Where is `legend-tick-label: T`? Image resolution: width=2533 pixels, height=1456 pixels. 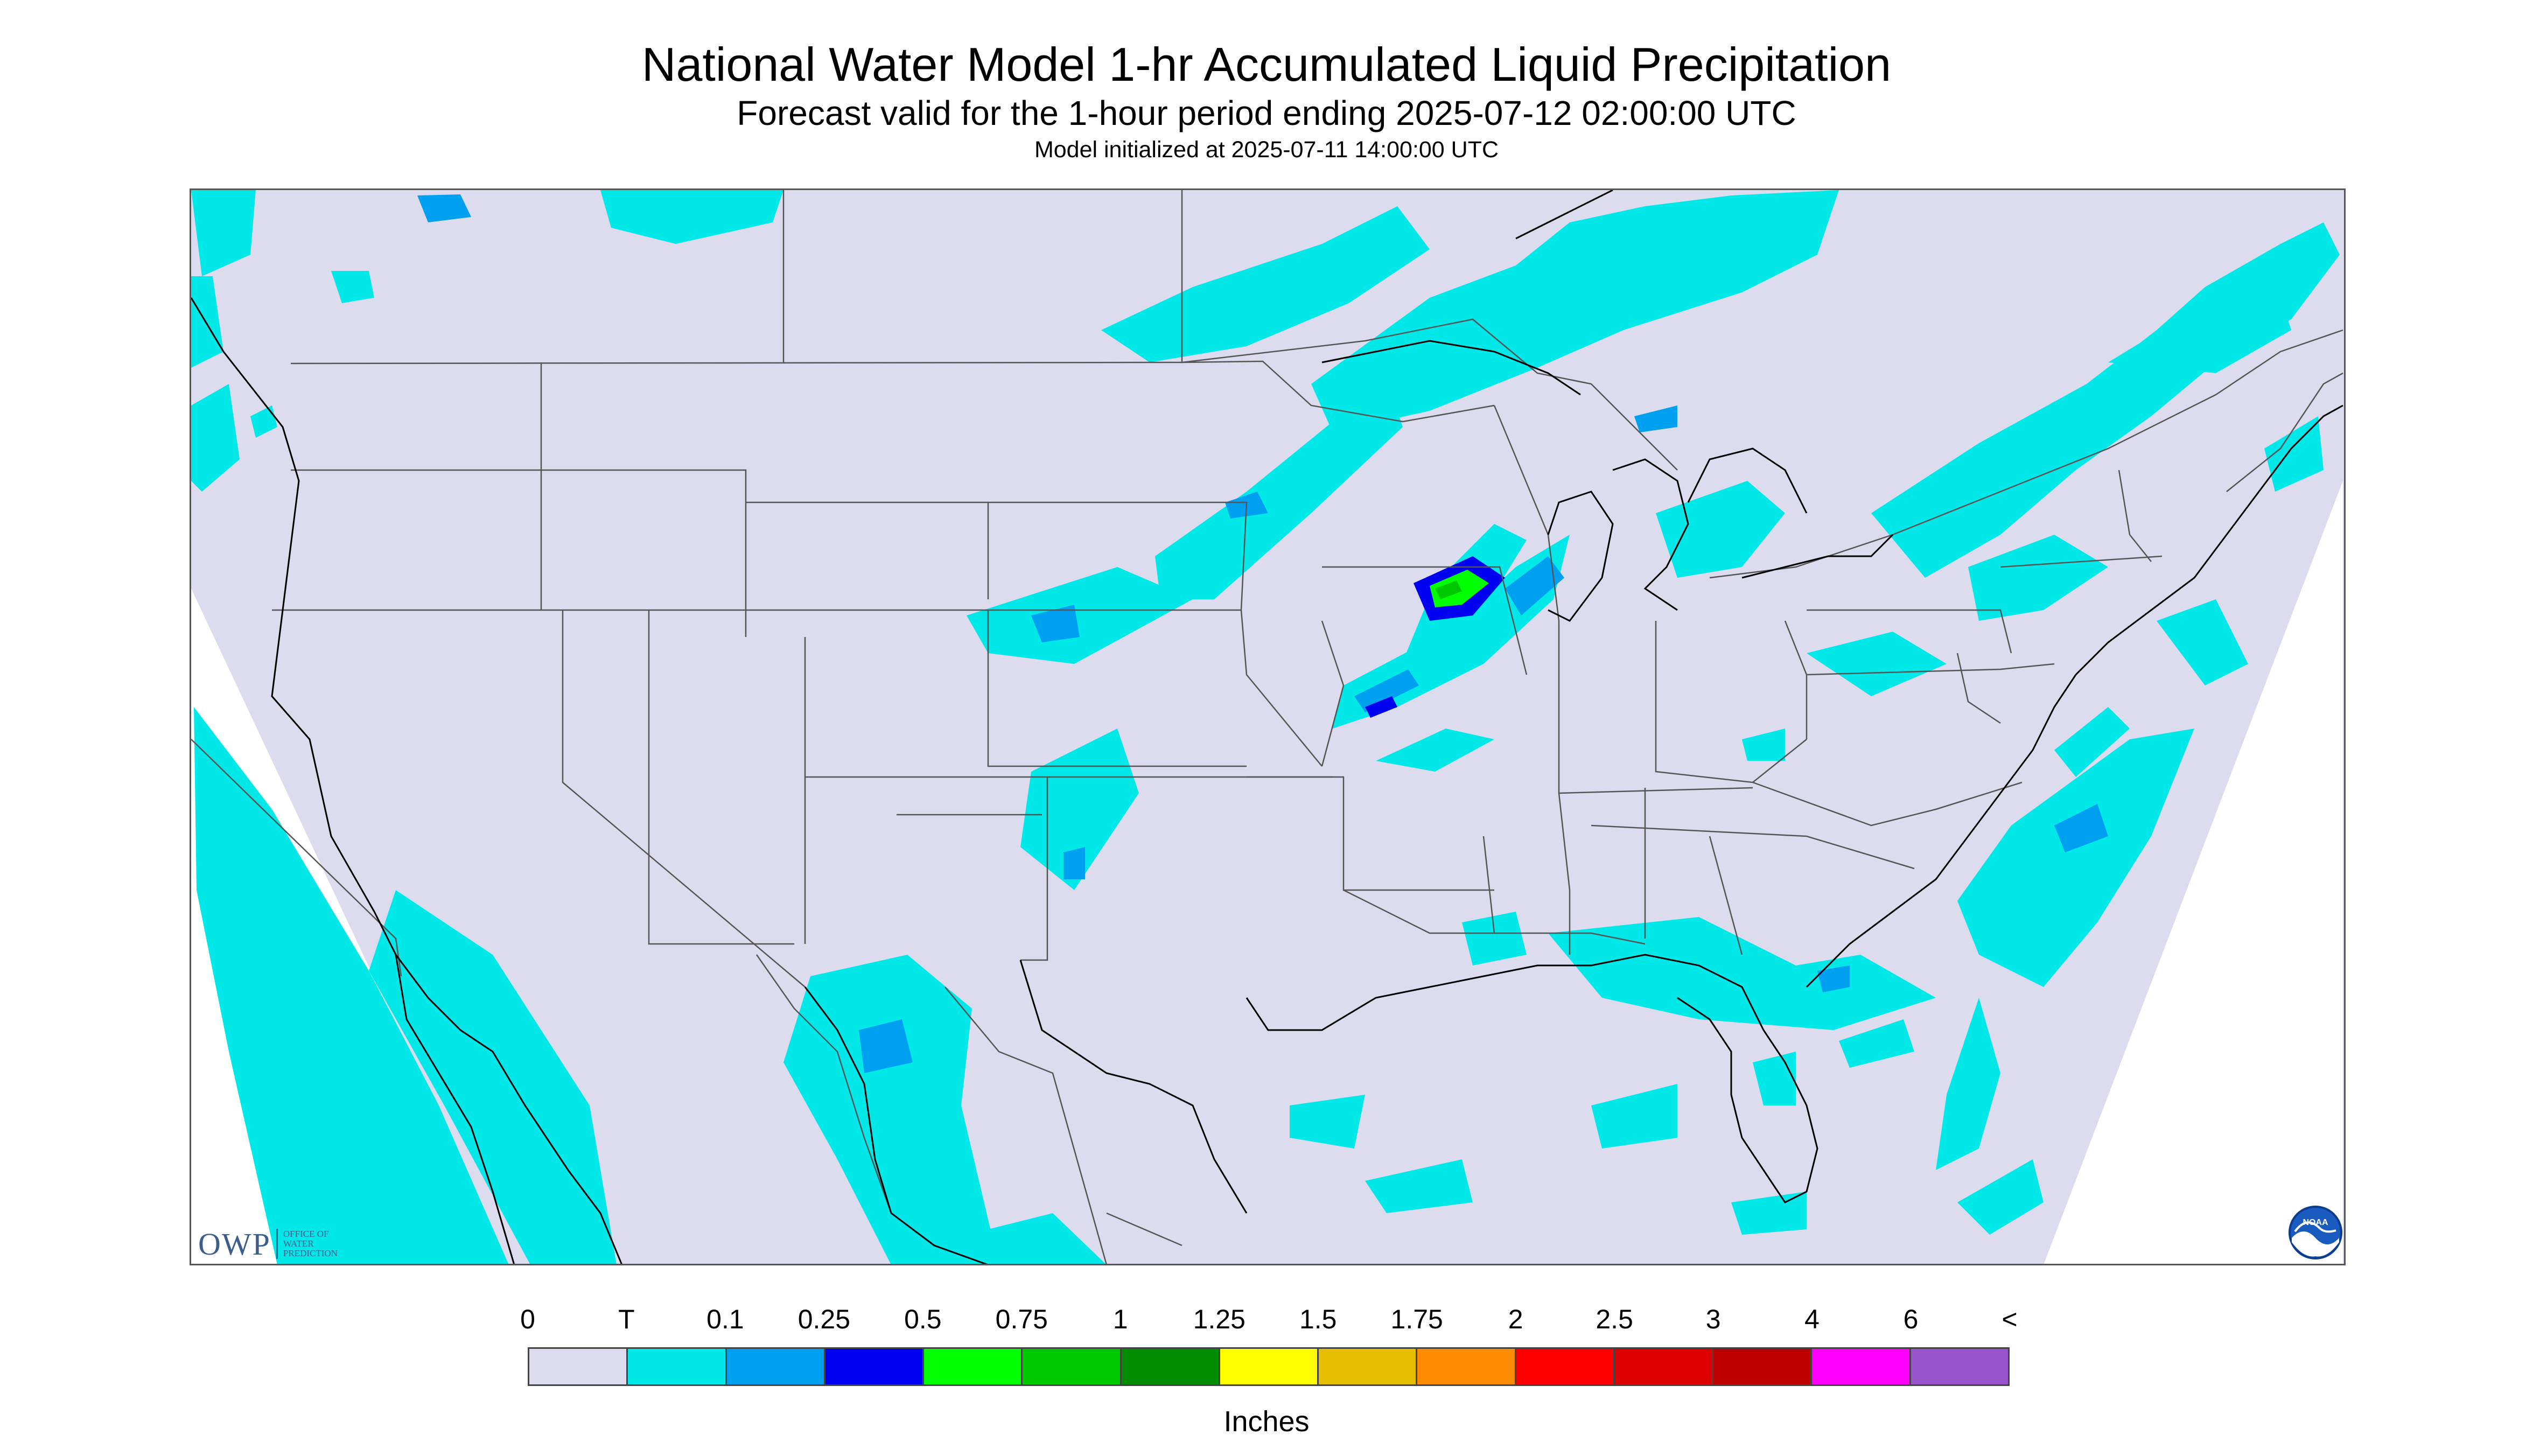 legend-tick-label: T is located at coordinates (627, 1319).